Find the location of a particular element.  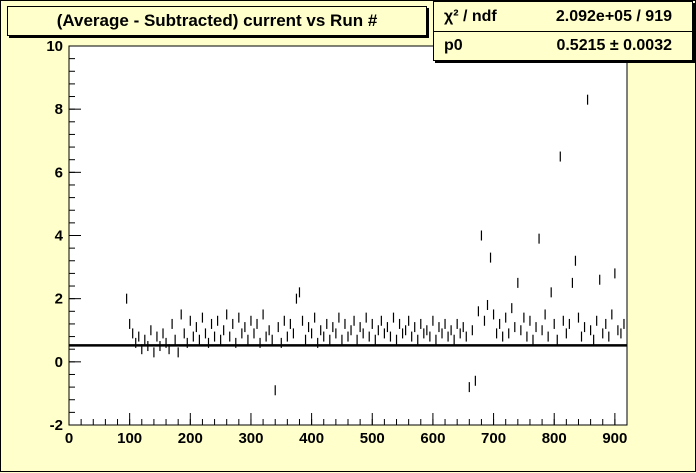

x-tick-label: 900 is located at coordinates (614, 438).